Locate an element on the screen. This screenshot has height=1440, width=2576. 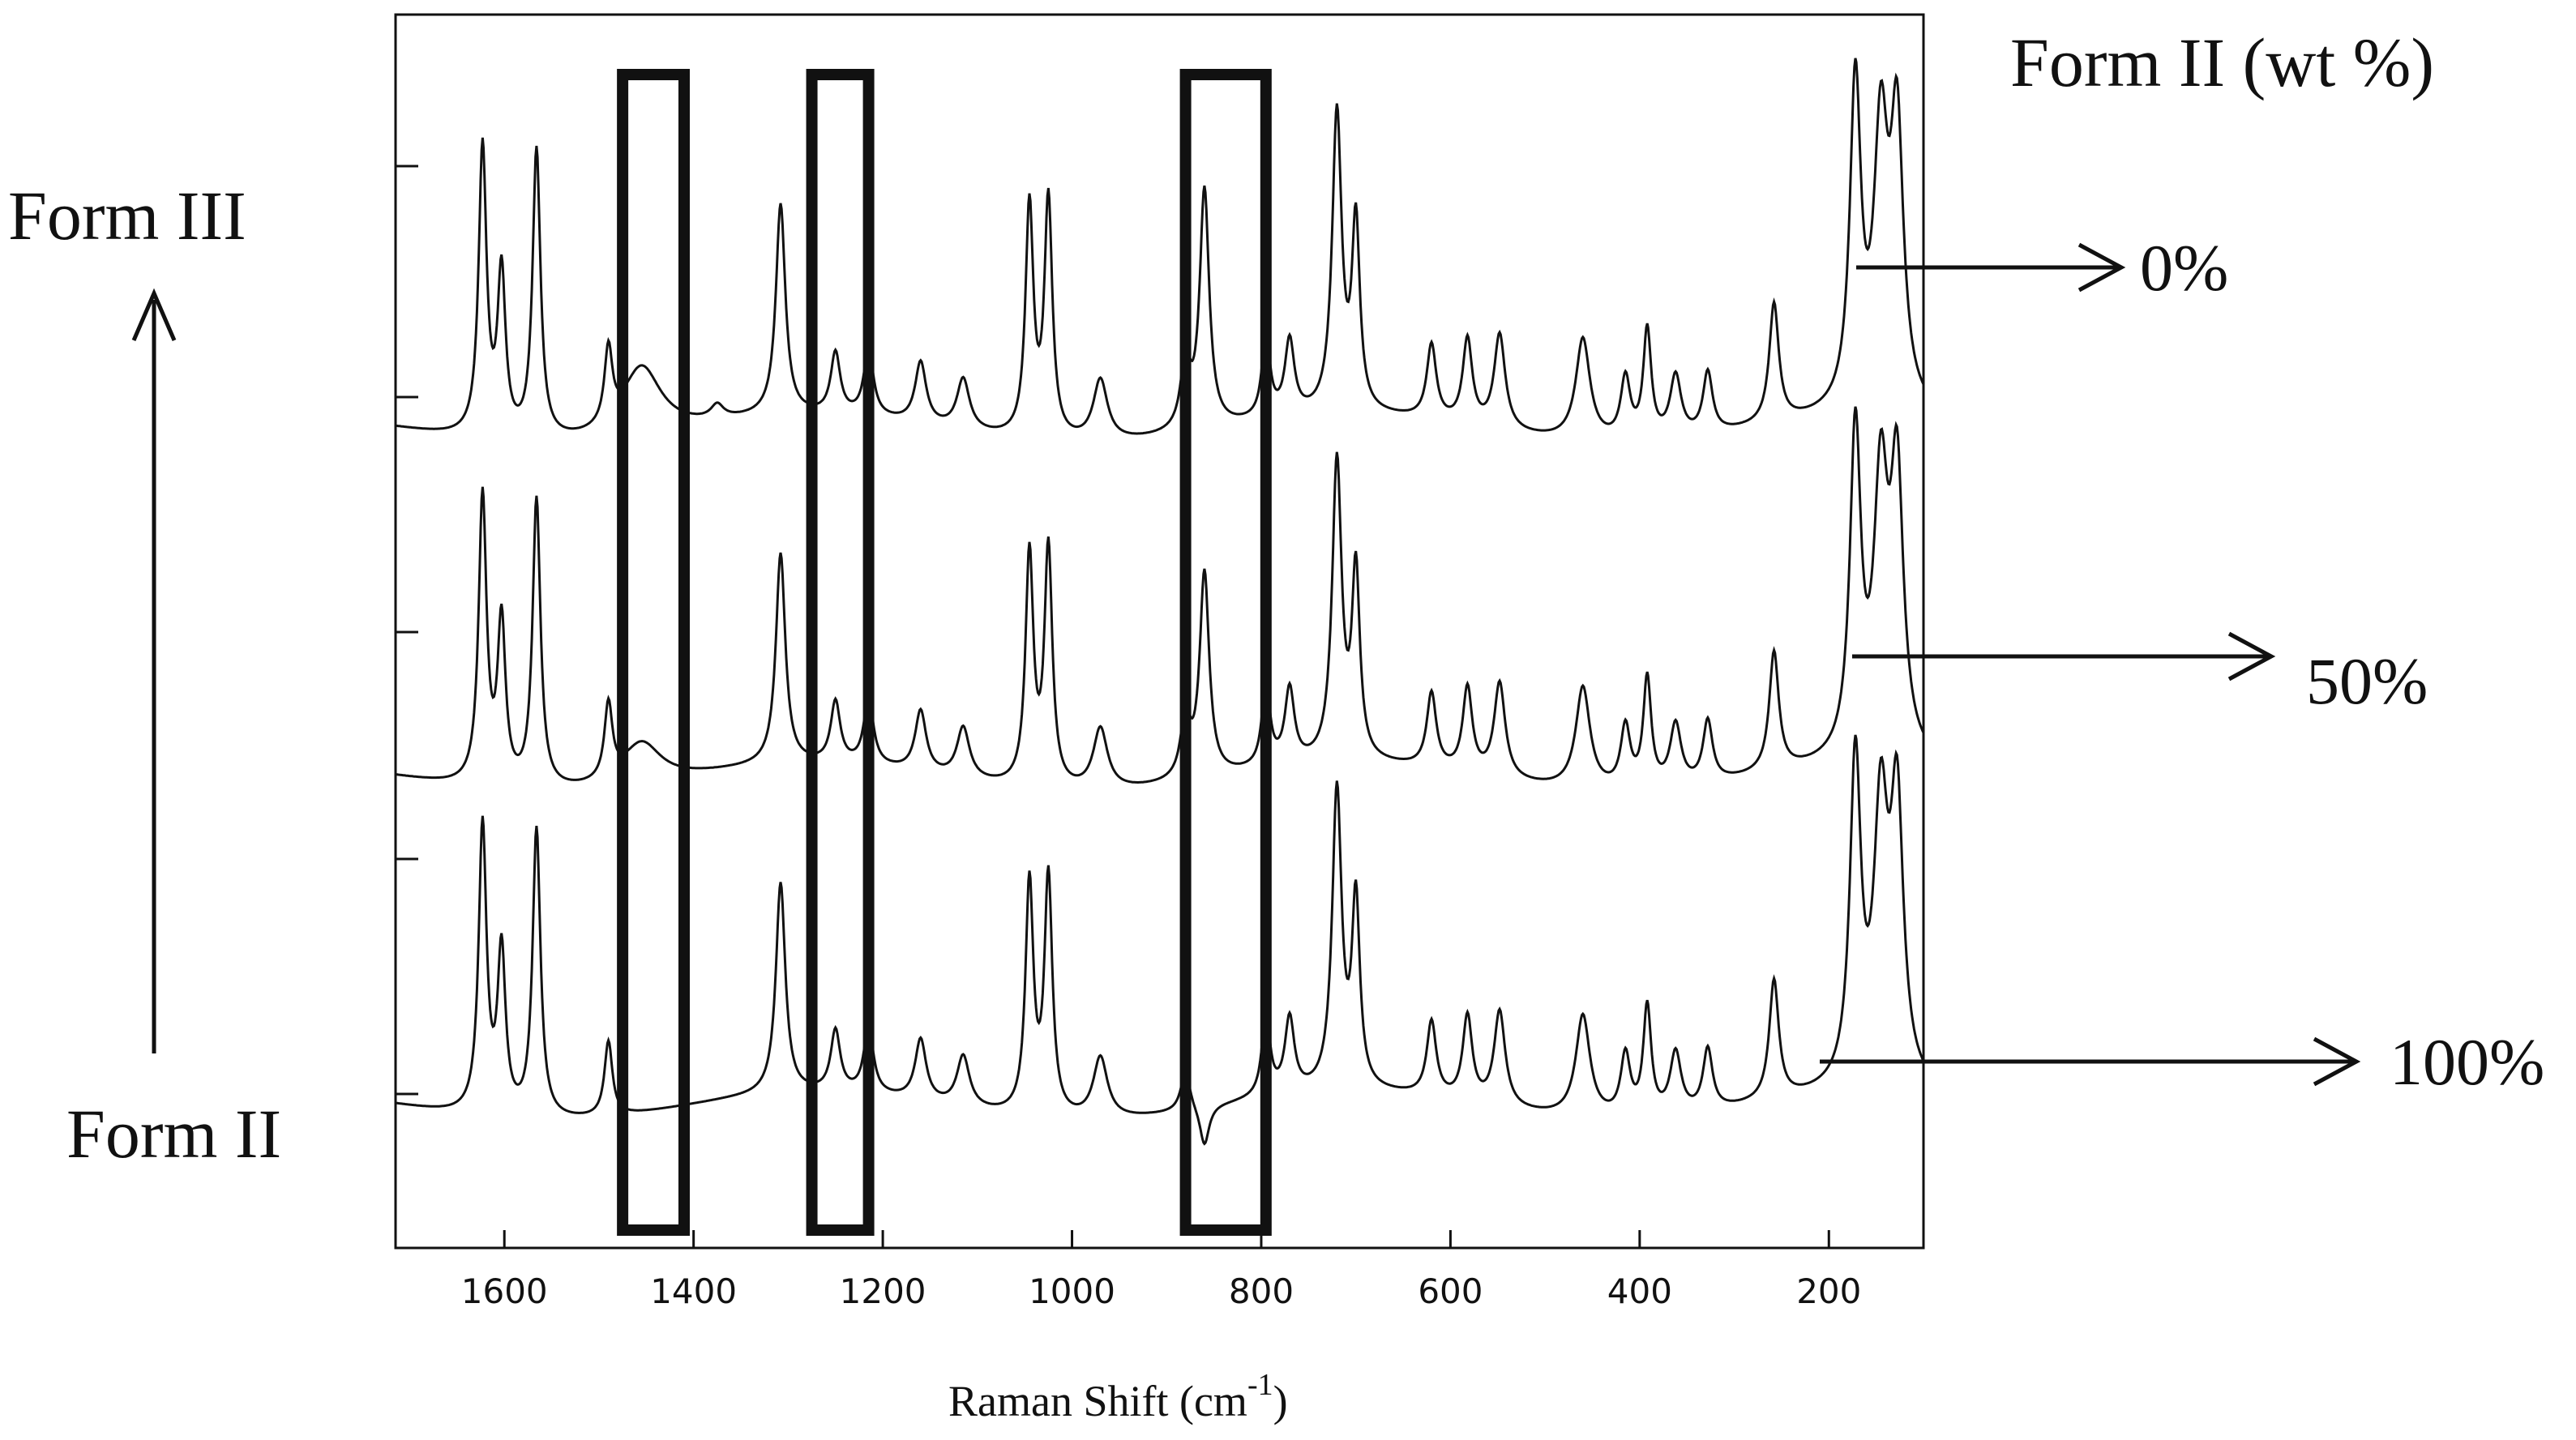
series-label: 0% is located at coordinates (2184, 268).